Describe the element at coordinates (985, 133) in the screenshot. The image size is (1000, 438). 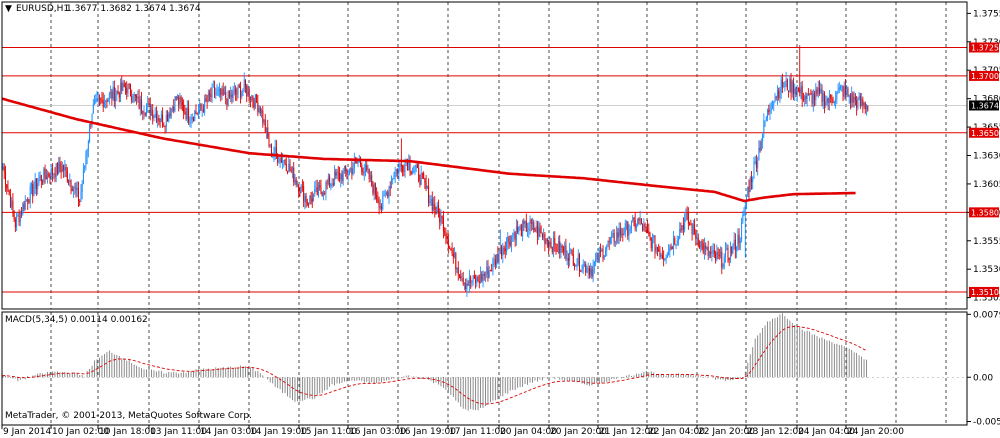
I see `level-price-tag-label: 1.3650` at that location.